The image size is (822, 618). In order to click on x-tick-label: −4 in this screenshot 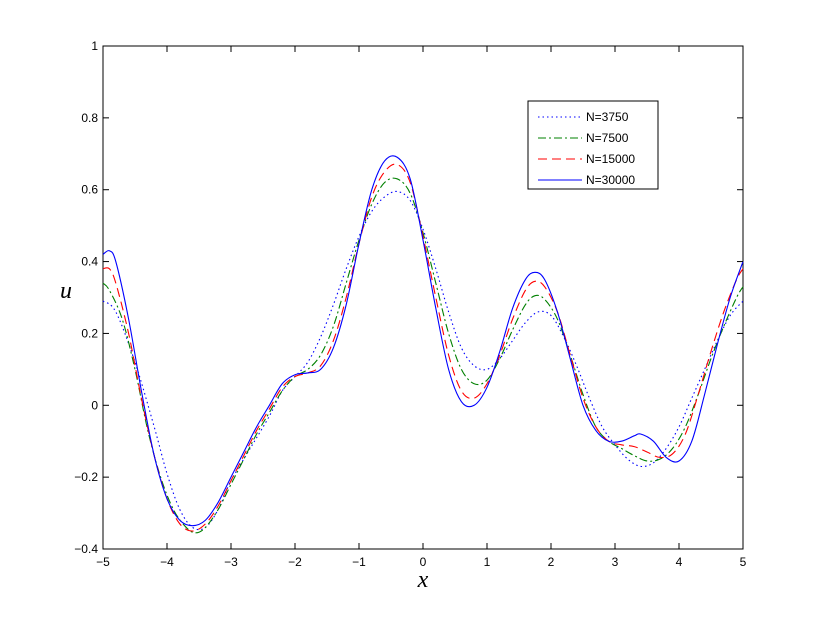, I will do `click(167, 562)`.